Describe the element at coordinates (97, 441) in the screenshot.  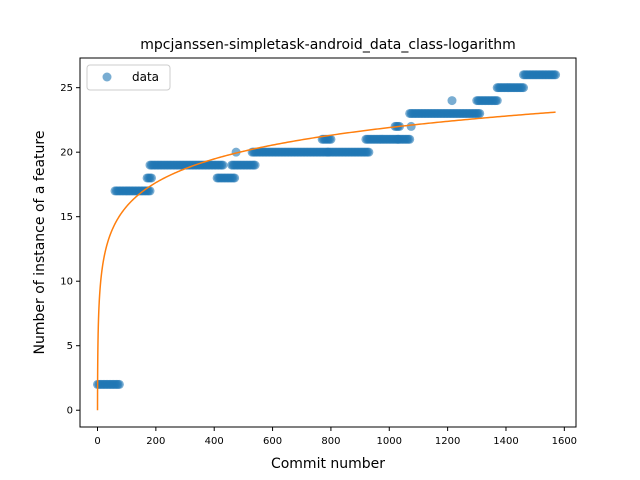
I see `x-tick-label: 0` at that location.